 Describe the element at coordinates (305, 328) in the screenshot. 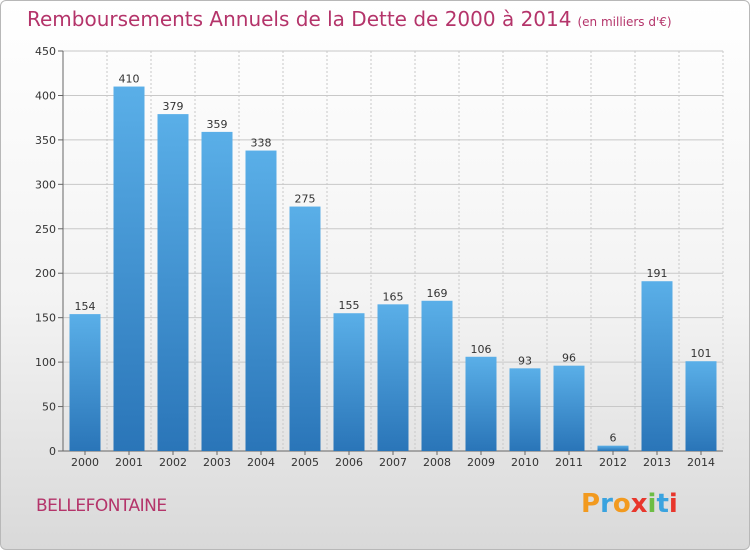

I see `bar-2005` at that location.